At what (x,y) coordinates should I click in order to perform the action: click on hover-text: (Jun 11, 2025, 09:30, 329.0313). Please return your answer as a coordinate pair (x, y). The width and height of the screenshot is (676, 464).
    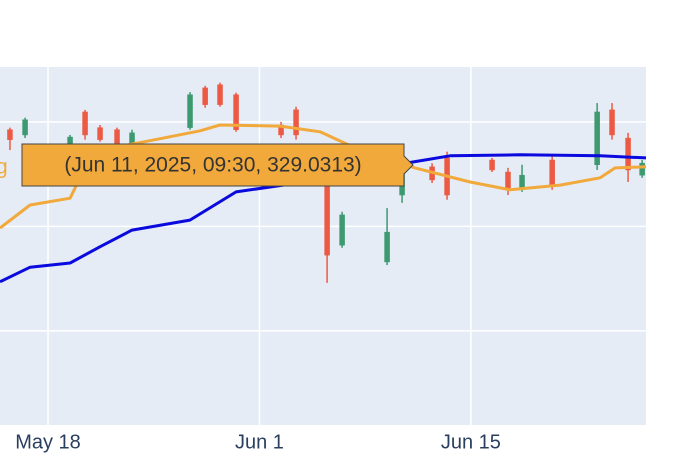
    Looking at the image, I should click on (212, 165).